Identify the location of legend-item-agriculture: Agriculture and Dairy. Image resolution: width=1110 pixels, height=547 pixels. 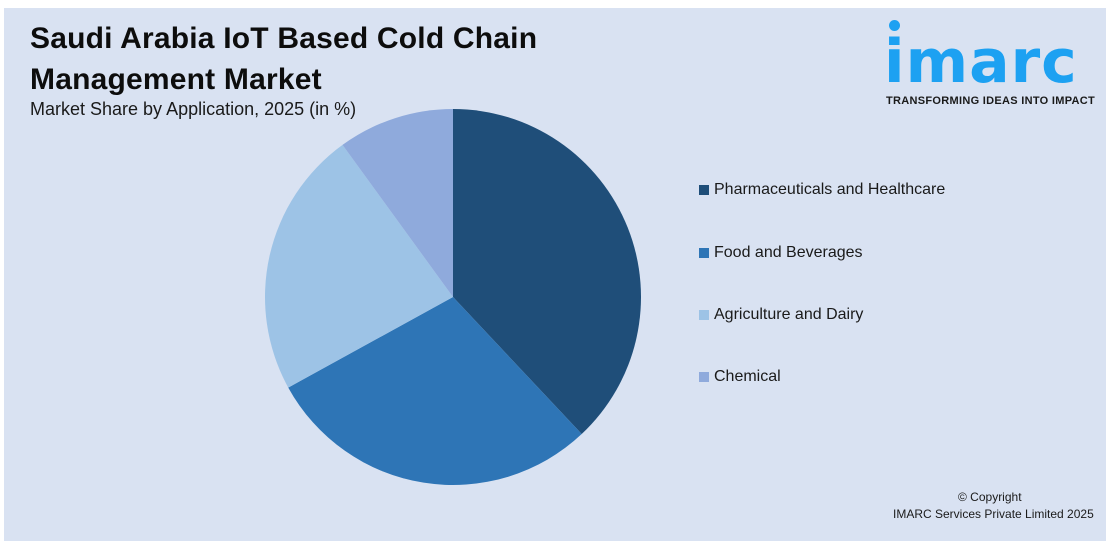
(781, 315).